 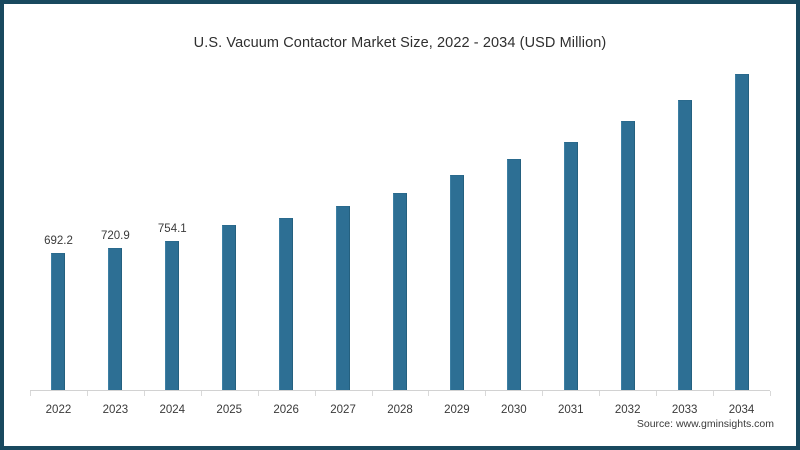 I want to click on x-axis-label: 2026, so click(x=286, y=410).